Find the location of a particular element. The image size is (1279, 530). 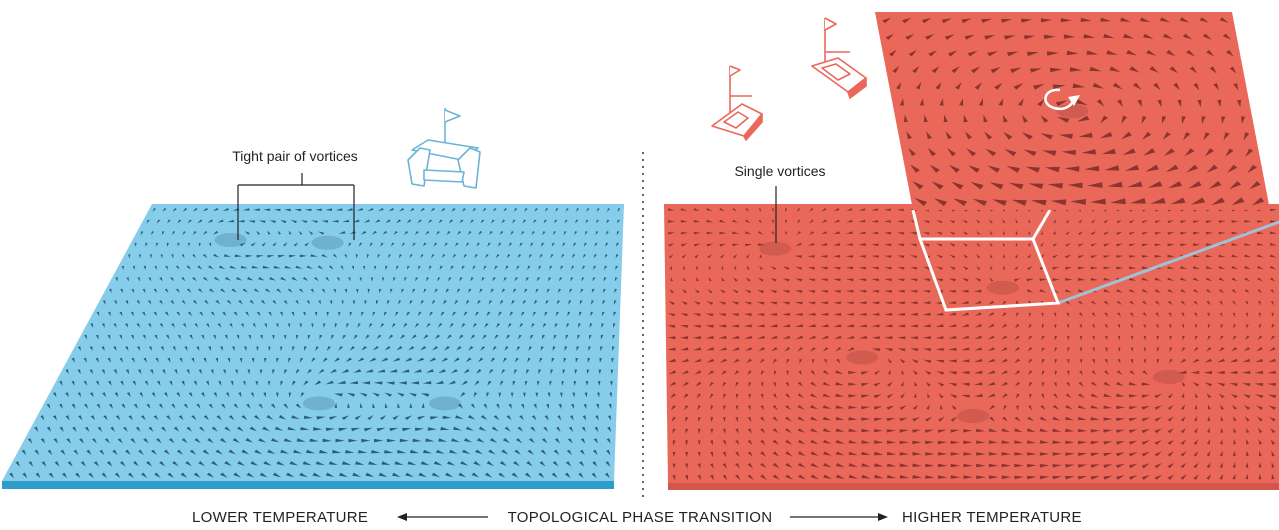

zoom-guide-line is located at coordinates (1168, 262).